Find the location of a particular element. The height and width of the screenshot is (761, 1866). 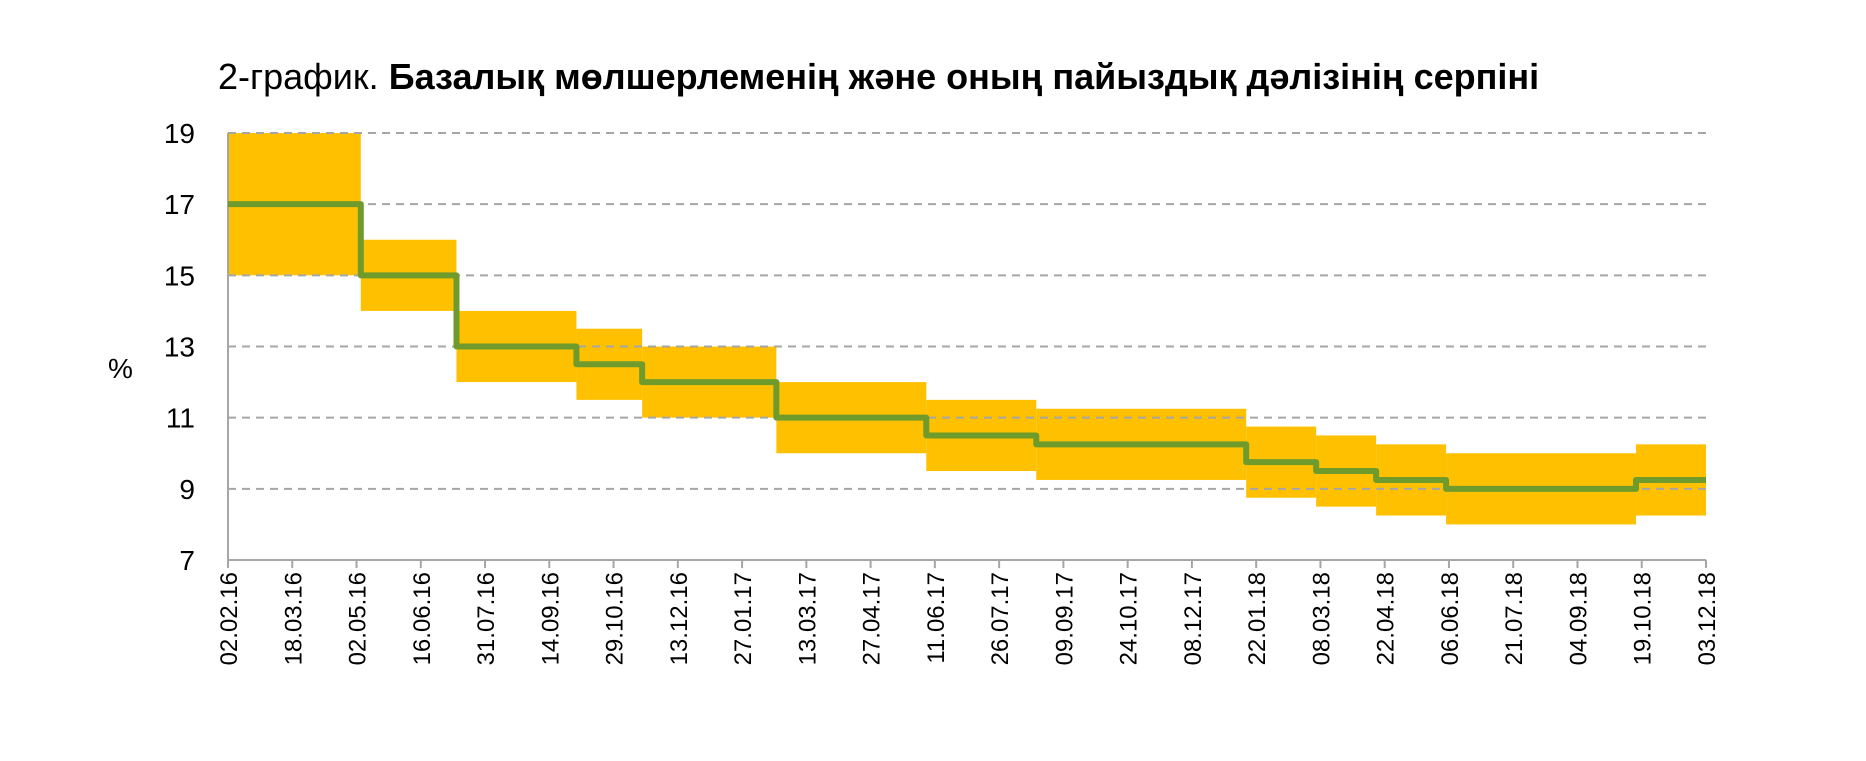

x-tick-label-20: 21.07.18 is located at coordinates (1514, 618).